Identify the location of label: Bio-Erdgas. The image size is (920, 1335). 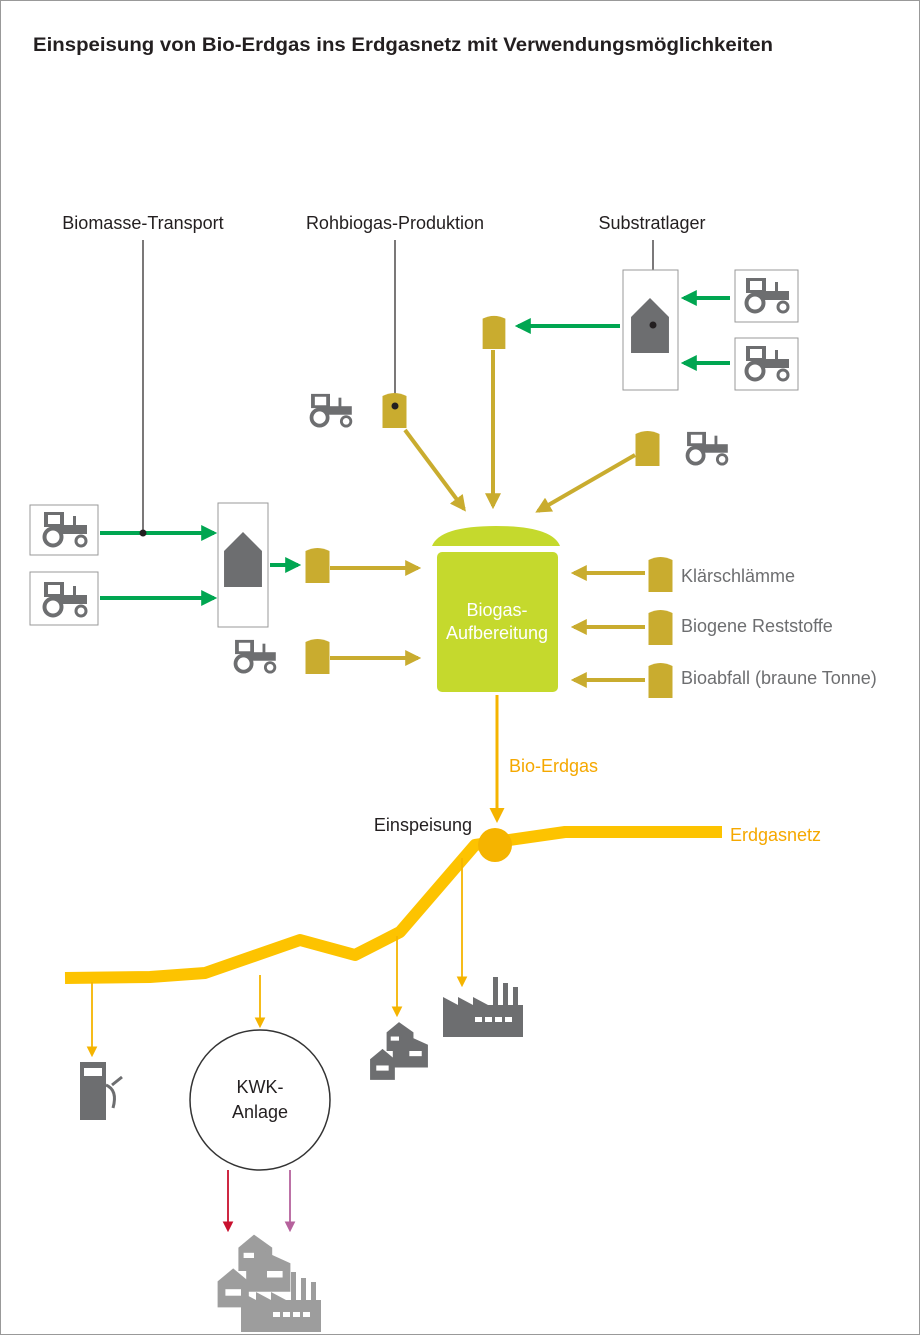
(553, 766).